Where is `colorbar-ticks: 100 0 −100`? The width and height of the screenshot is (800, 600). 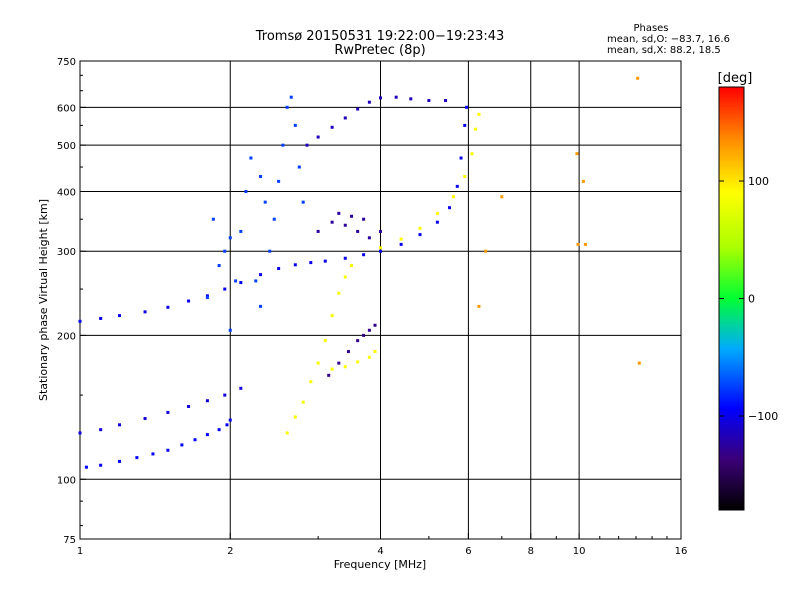 colorbar-ticks: 100 0 −100 is located at coordinates (748, 299).